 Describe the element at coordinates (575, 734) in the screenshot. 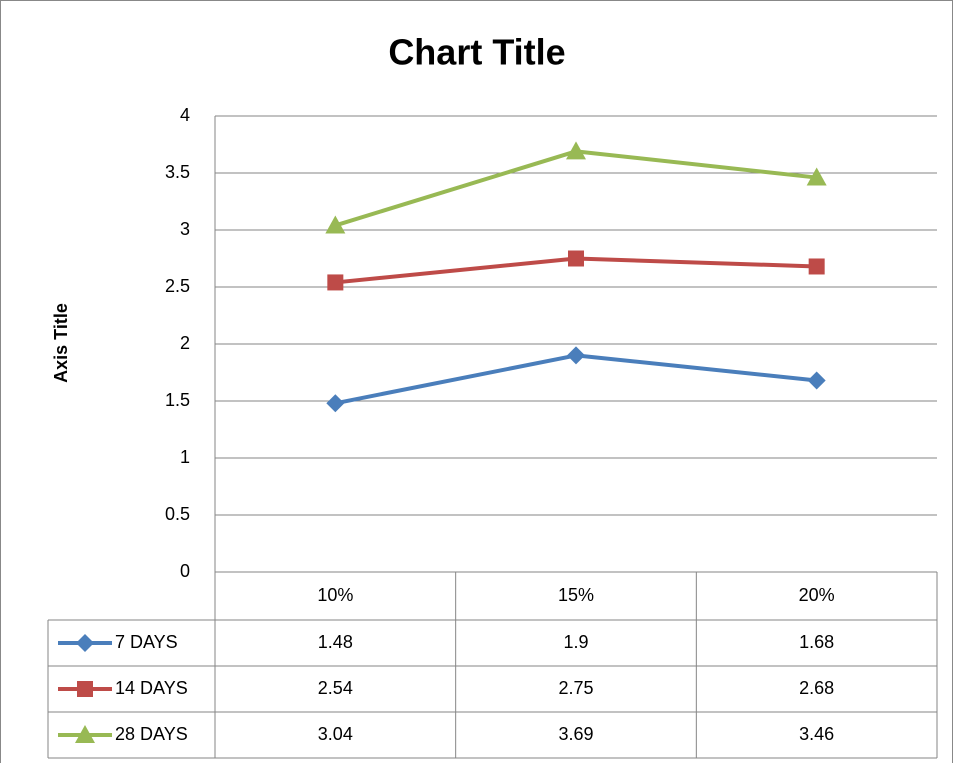

I see `table-cell: 3.69` at that location.